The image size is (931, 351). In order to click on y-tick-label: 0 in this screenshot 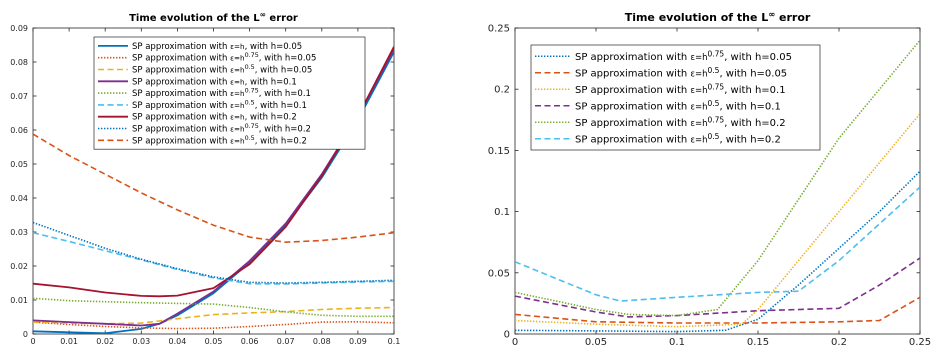, I will do `click(25, 334)`.